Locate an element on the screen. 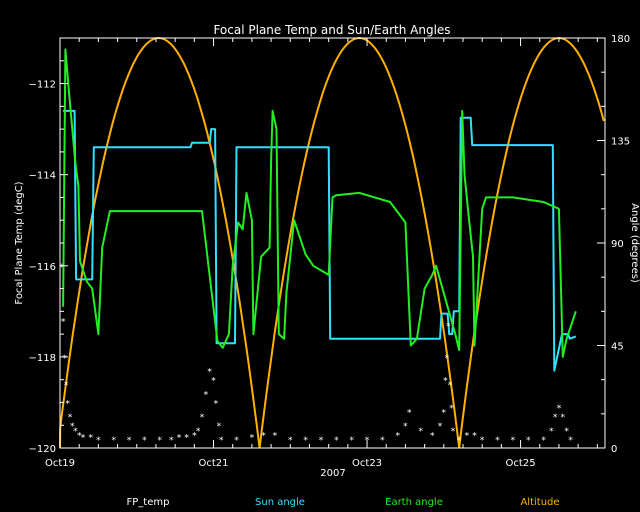  legend-earth-angle: Earth angle is located at coordinates (414, 502).